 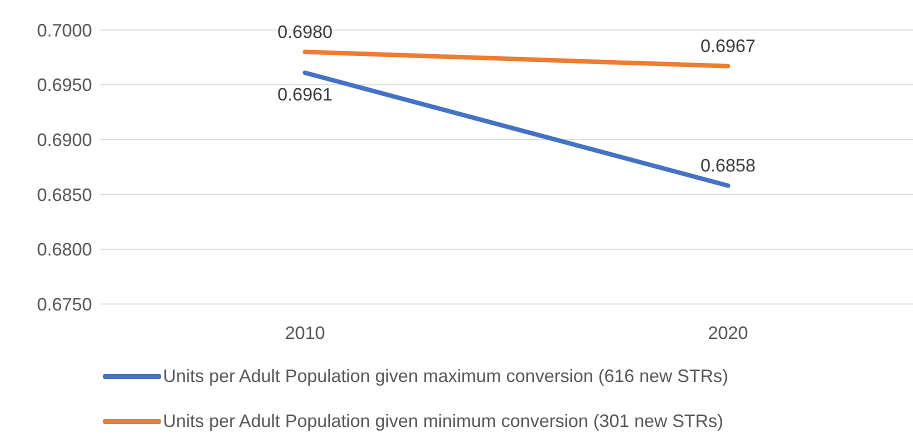 What do you see at coordinates (305, 94) in the screenshot?
I see `data-label: 0.6961` at bounding box center [305, 94].